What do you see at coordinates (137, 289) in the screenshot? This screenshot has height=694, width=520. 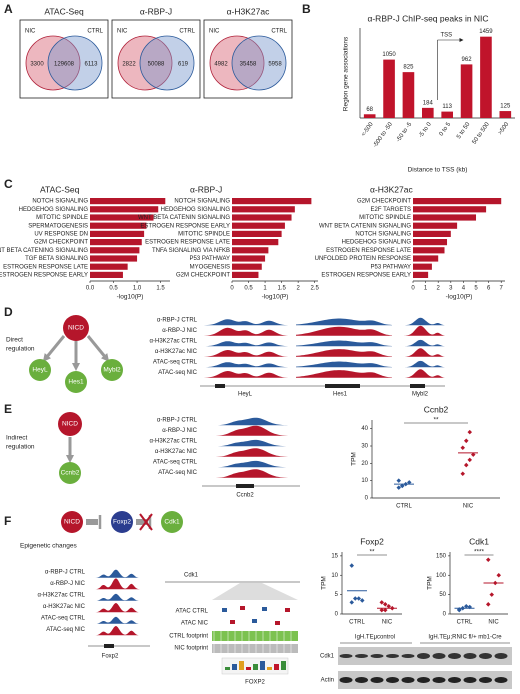 I see `x-tick-label: 1.0` at bounding box center [137, 289].